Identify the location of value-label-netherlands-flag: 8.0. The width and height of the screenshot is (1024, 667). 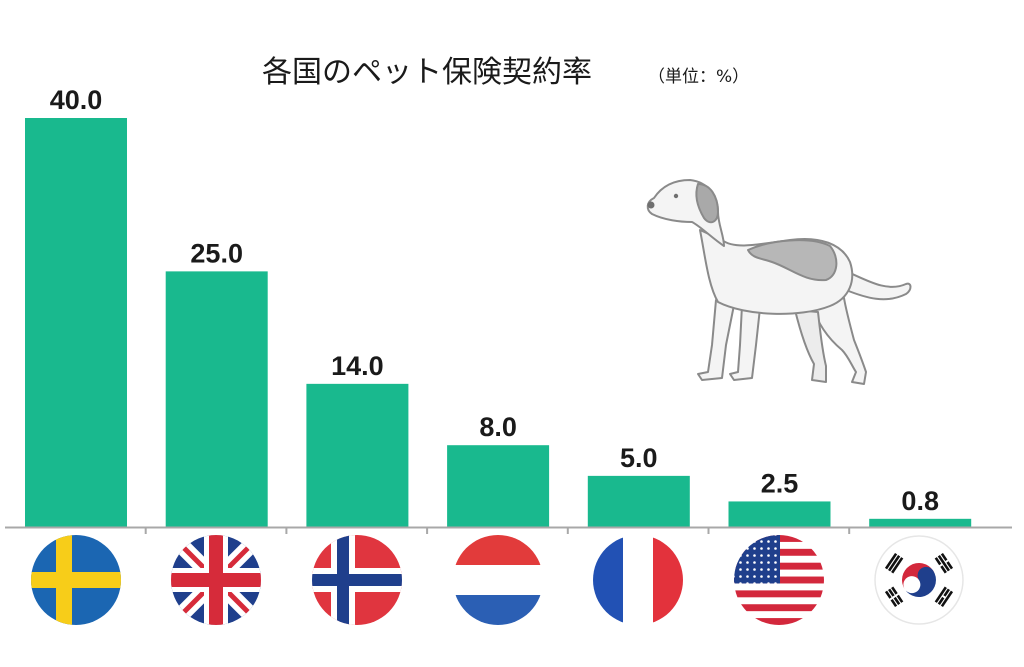
(498, 427).